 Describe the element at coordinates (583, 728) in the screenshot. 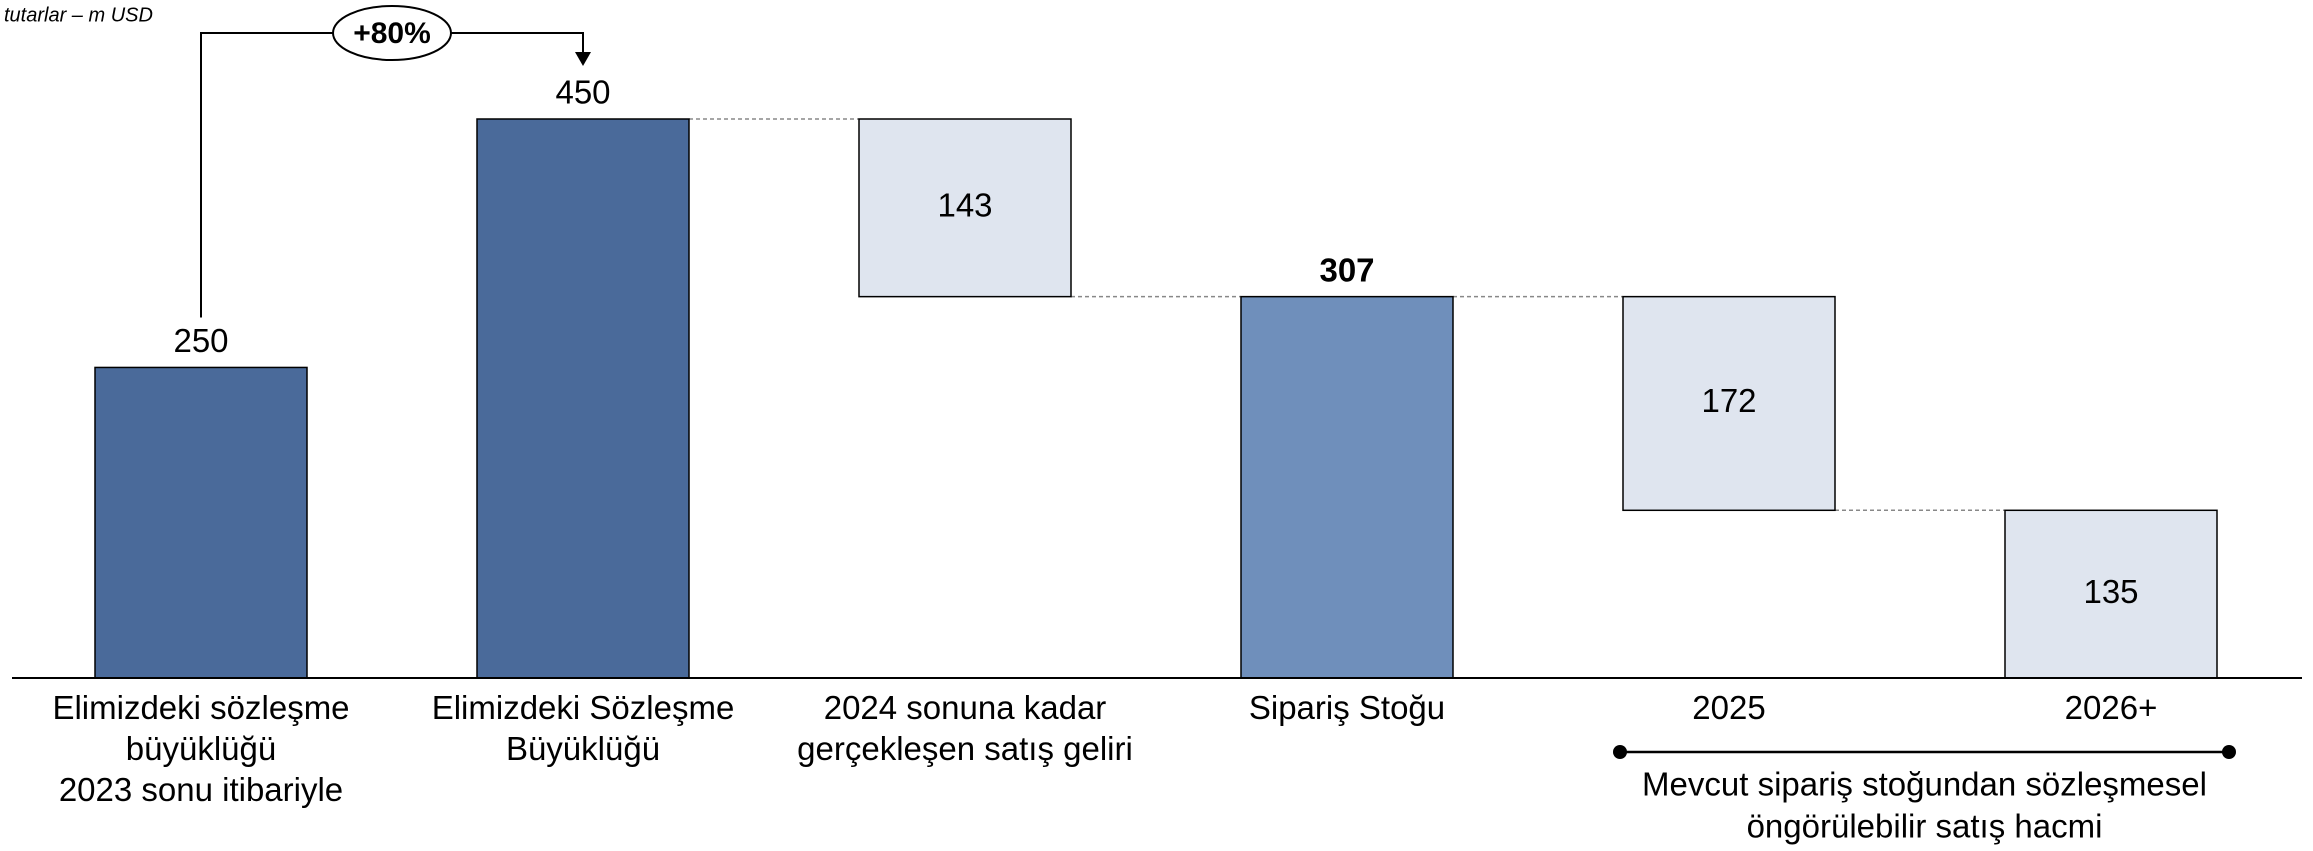

I see `x-tick-label: Elimizdeki Sözleşme Büyüklüğü` at that location.